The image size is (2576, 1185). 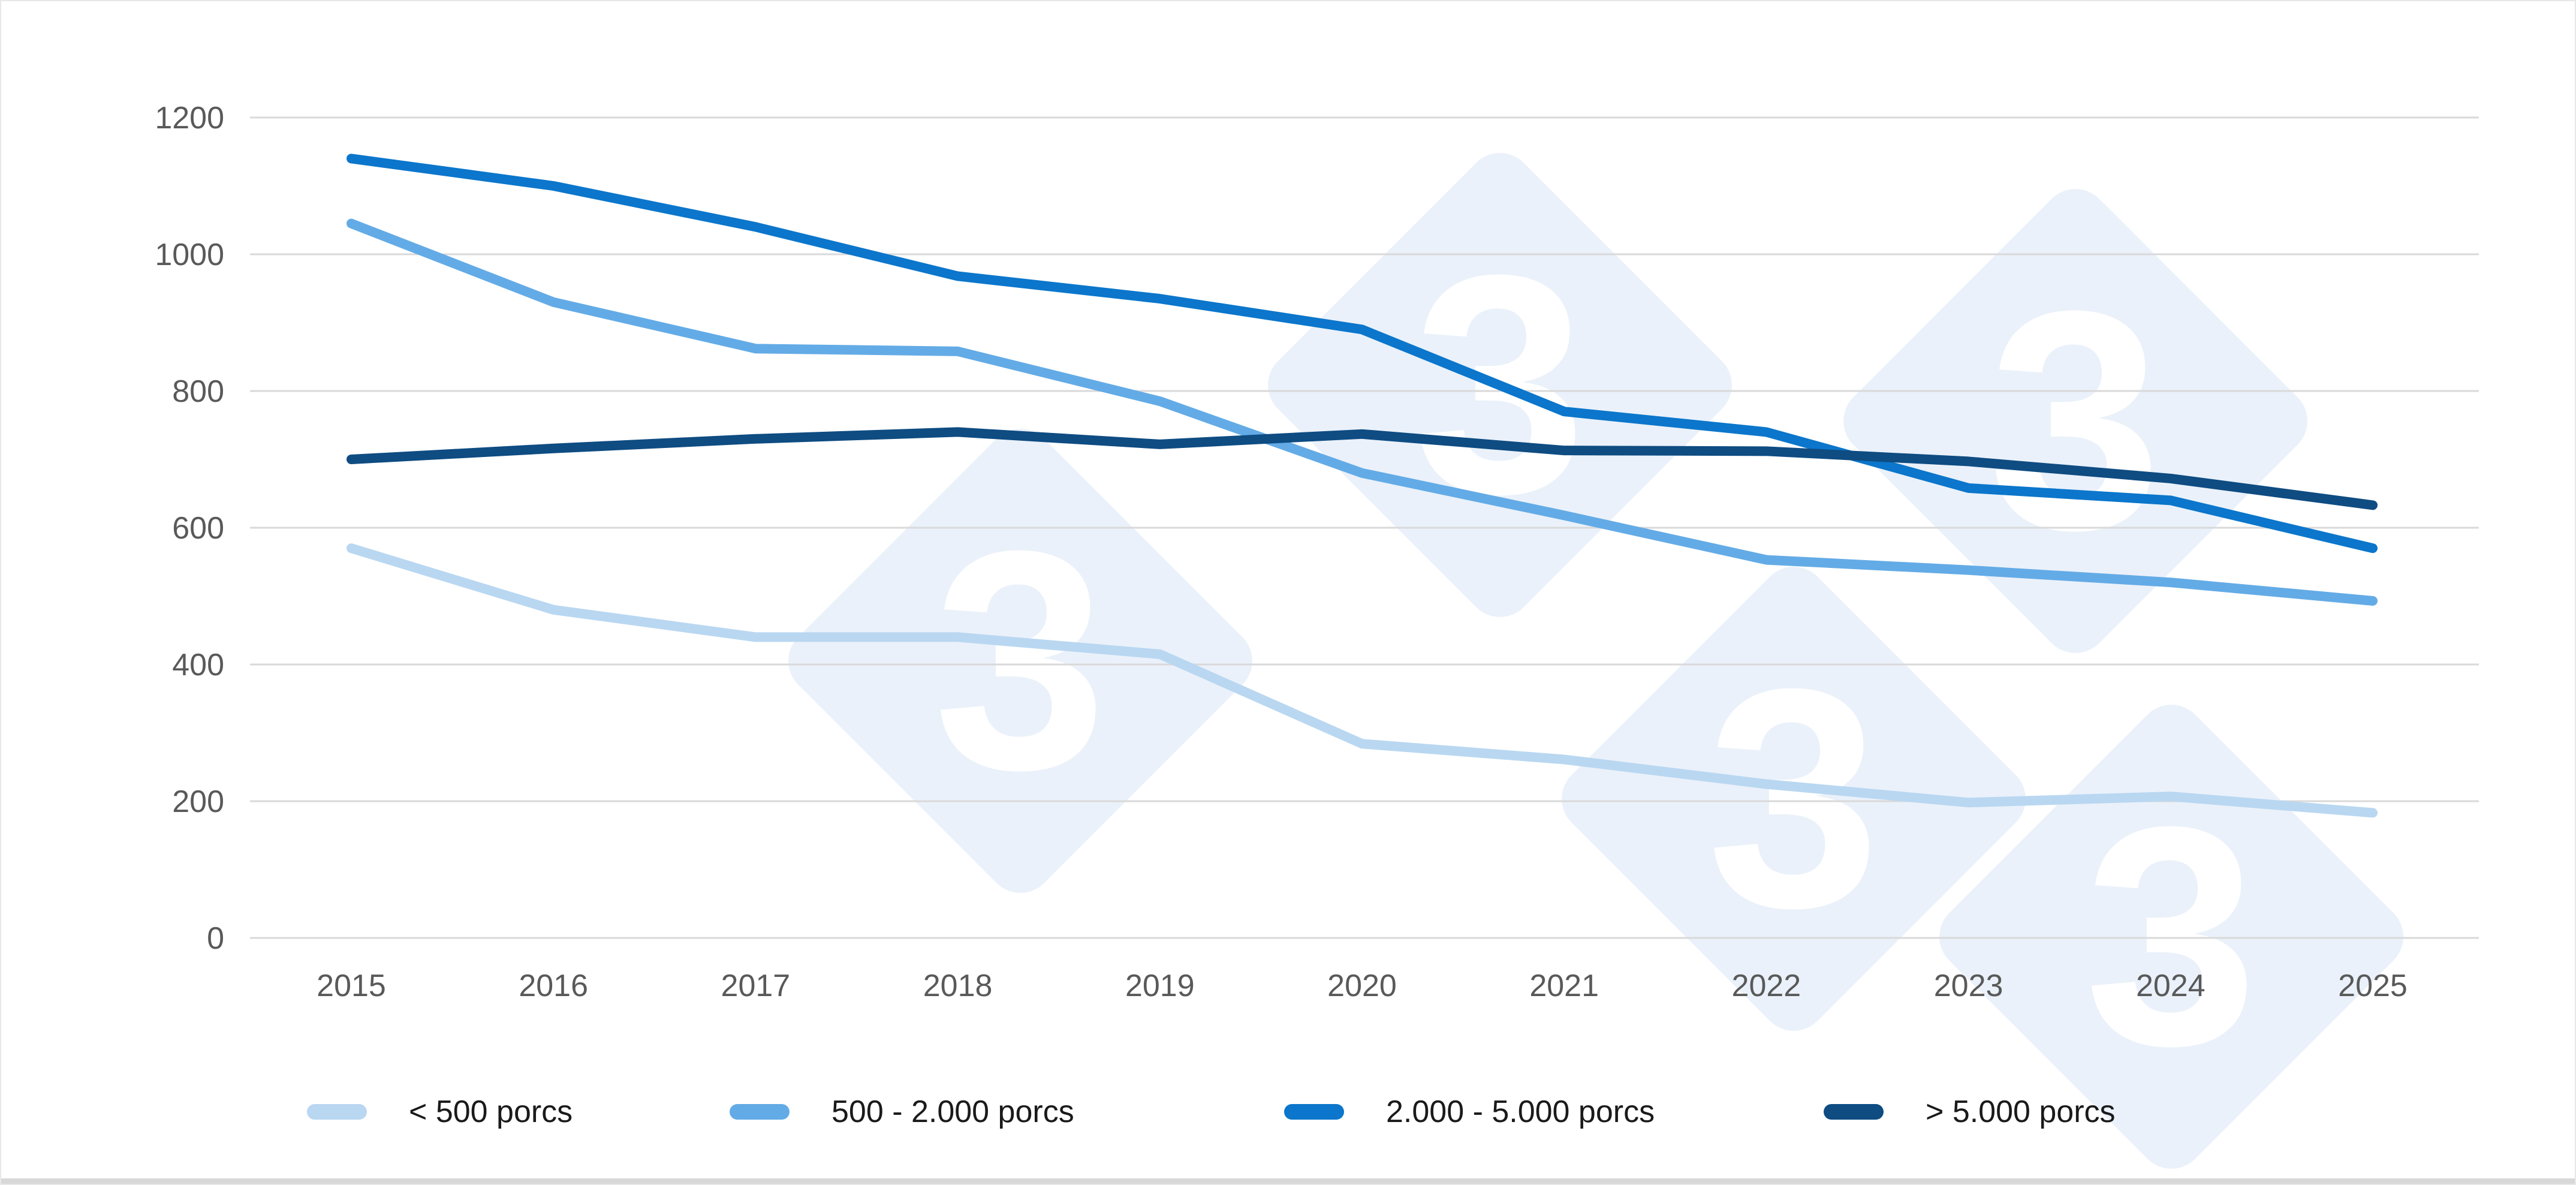 I want to click on legend-label: 2.000 - 5.000 porcs, so click(x=1521, y=1111).